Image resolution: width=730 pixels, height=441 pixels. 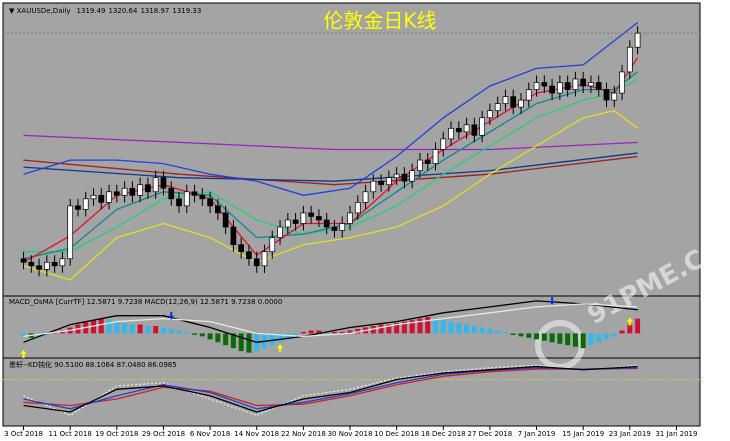 I want to click on x-tick-label: 29 Oct 2018, so click(x=163, y=434).